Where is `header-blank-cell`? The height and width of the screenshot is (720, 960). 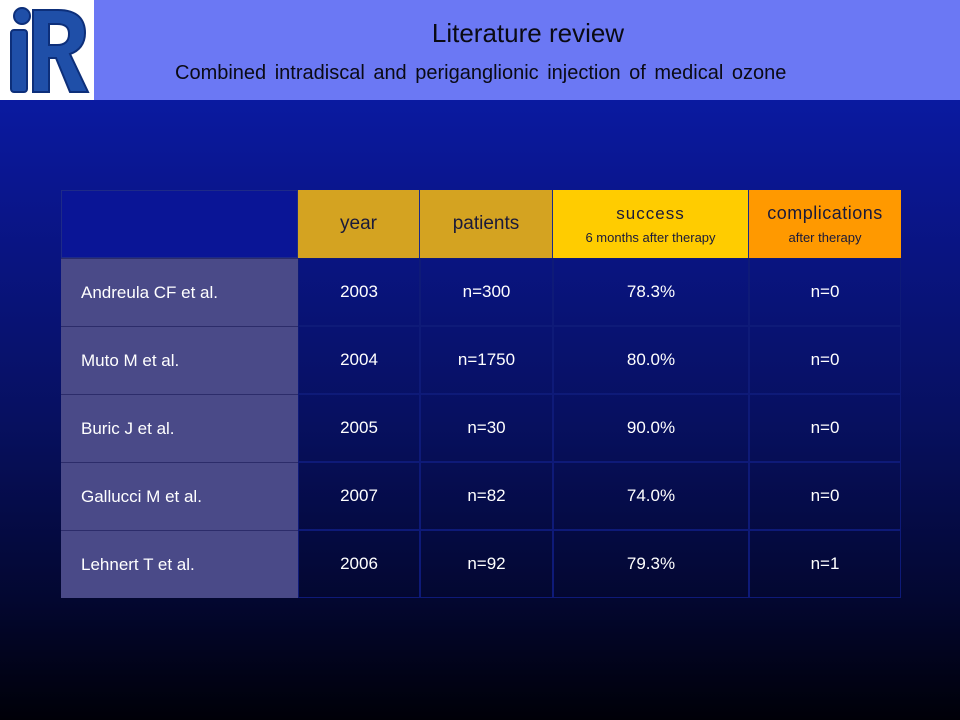
header-blank-cell is located at coordinates (179, 224).